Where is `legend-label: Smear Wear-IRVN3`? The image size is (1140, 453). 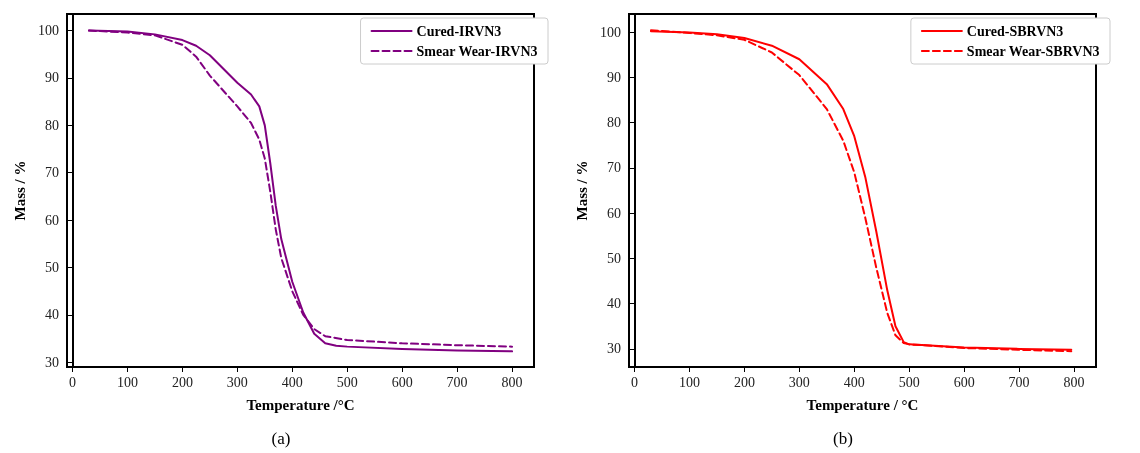
legend-label: Smear Wear-IRVN3 is located at coordinates (477, 51).